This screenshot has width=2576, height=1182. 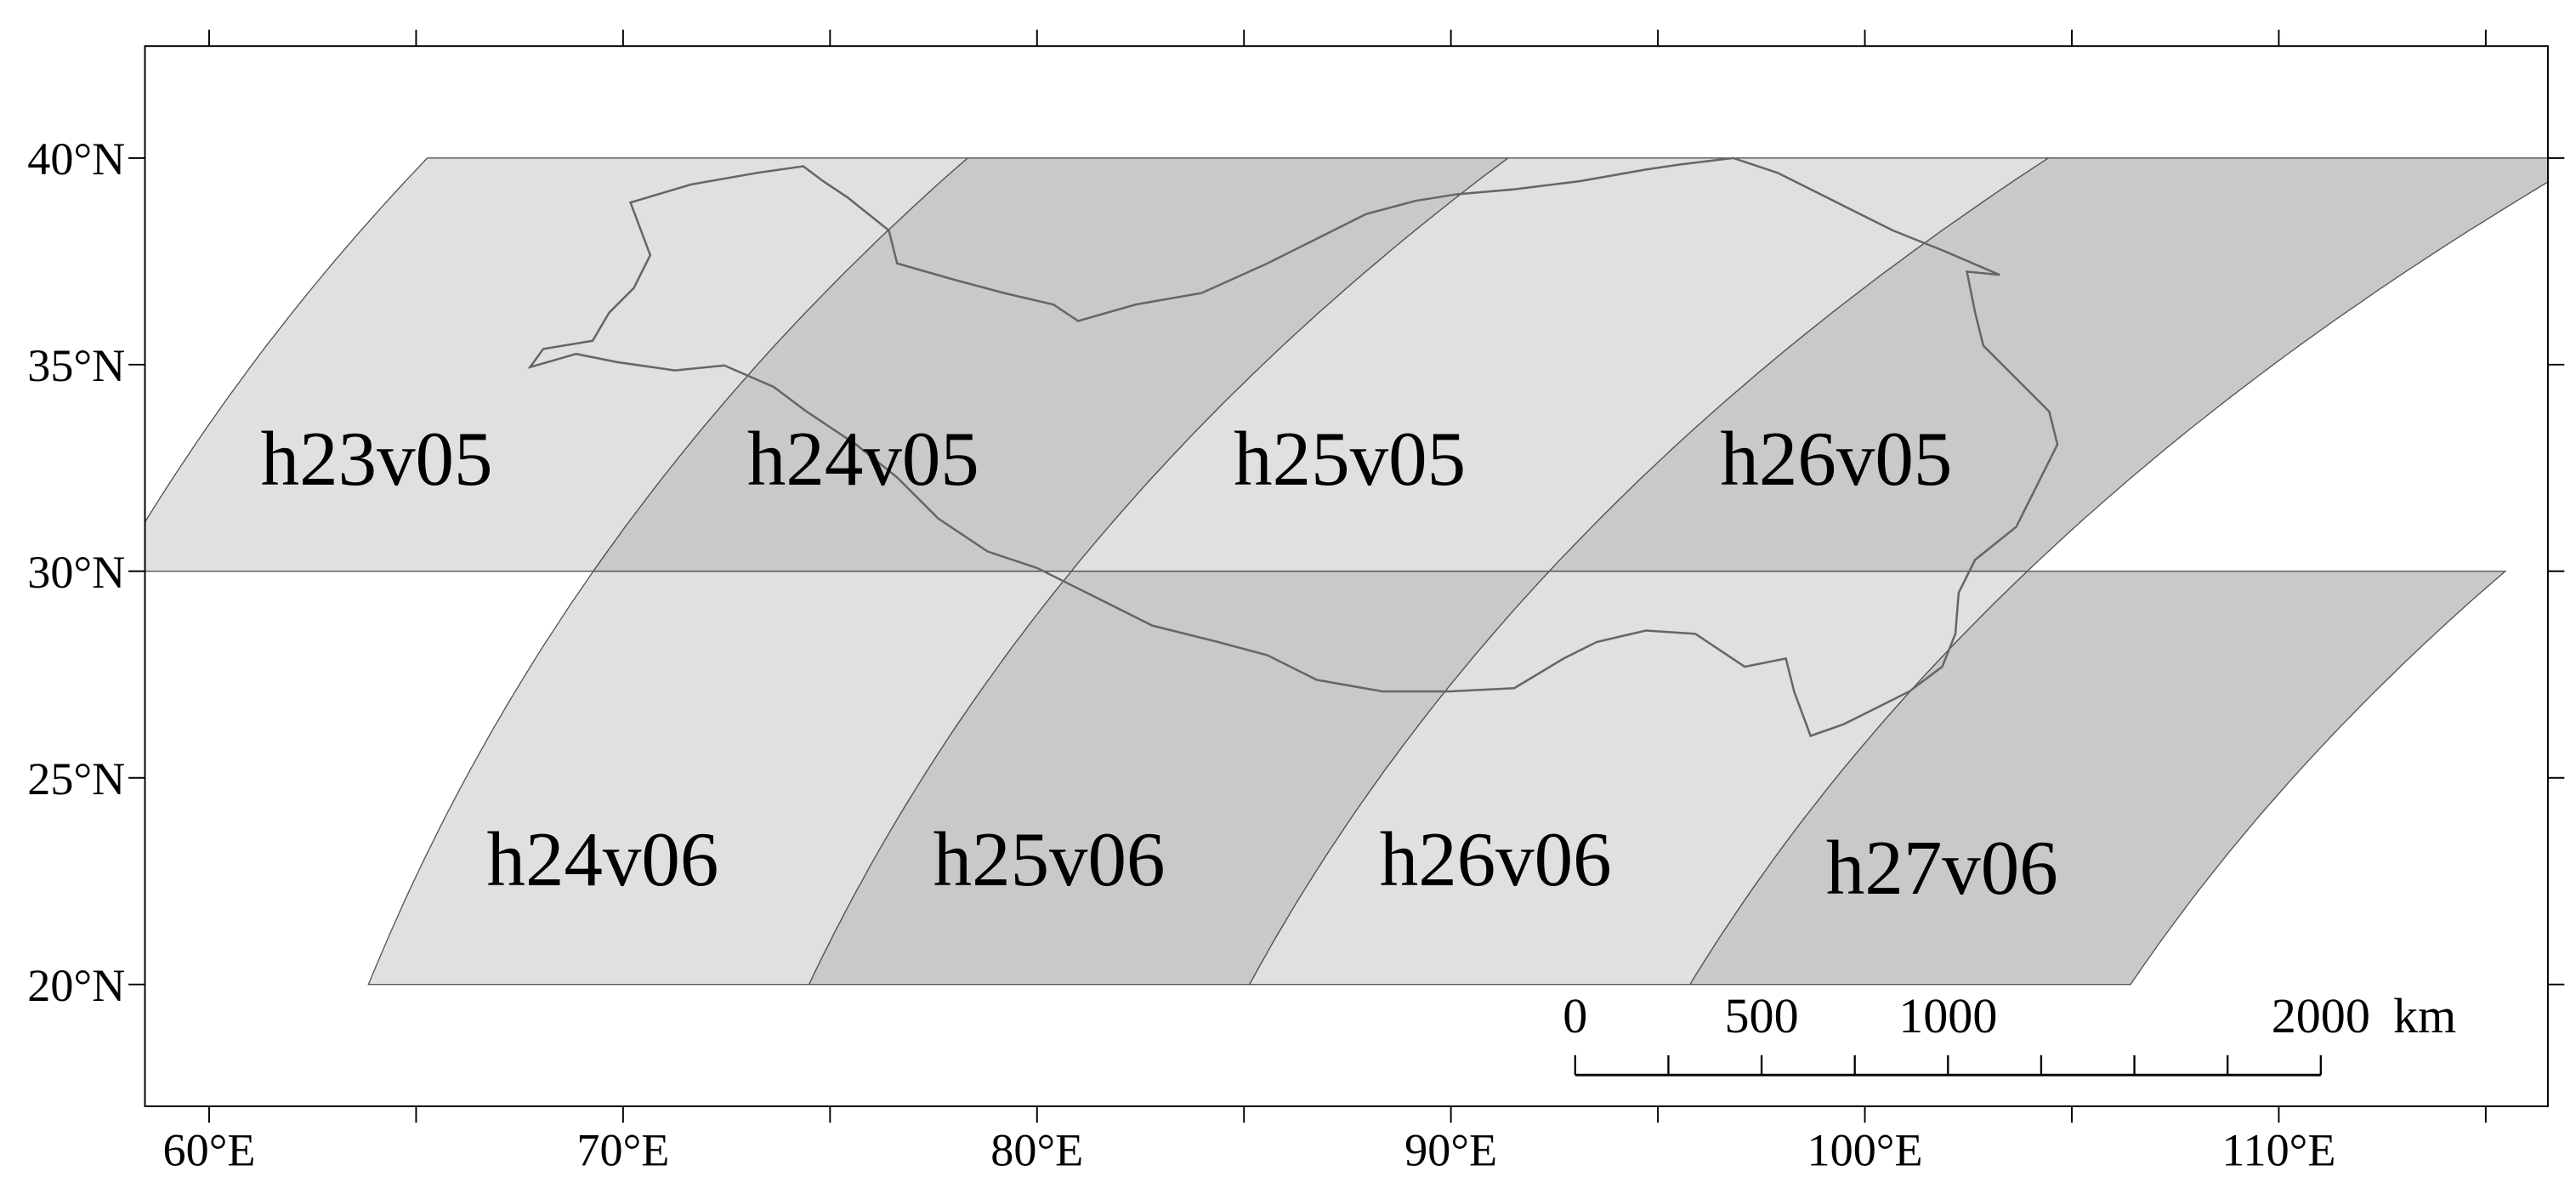 What do you see at coordinates (76, 365) in the screenshot?
I see `latitude-label: 35°N` at bounding box center [76, 365].